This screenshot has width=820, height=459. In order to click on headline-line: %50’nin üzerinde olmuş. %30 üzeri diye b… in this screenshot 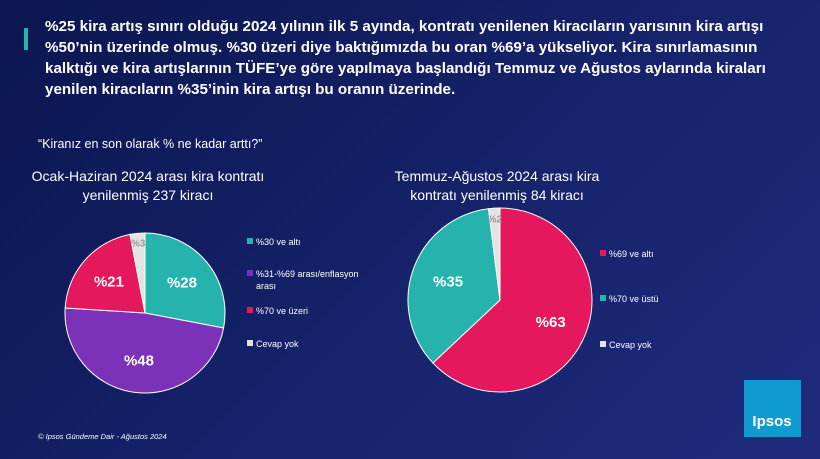, I will do `click(401, 47)`.